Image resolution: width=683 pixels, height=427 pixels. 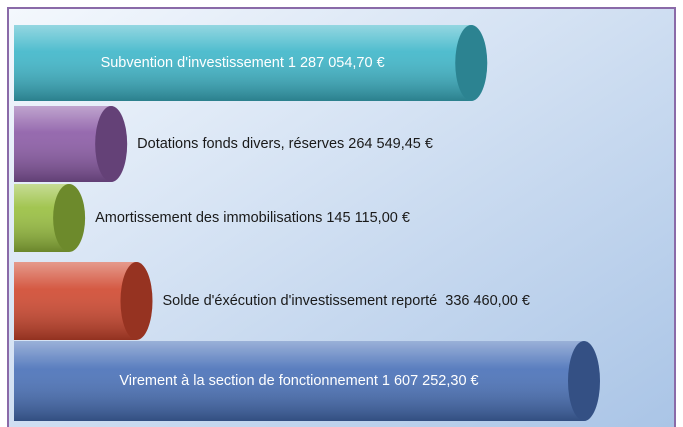 I want to click on value-label: 1 607 252,30 €, so click(x=430, y=381).